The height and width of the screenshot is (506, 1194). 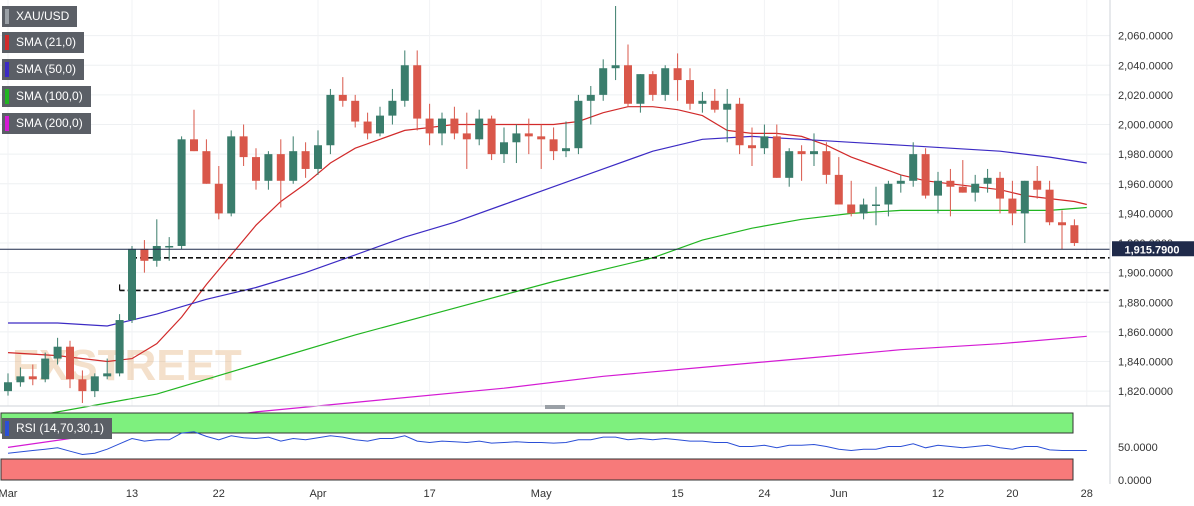 I want to click on y-tick-label: 2,020.0000, so click(x=1145, y=96).